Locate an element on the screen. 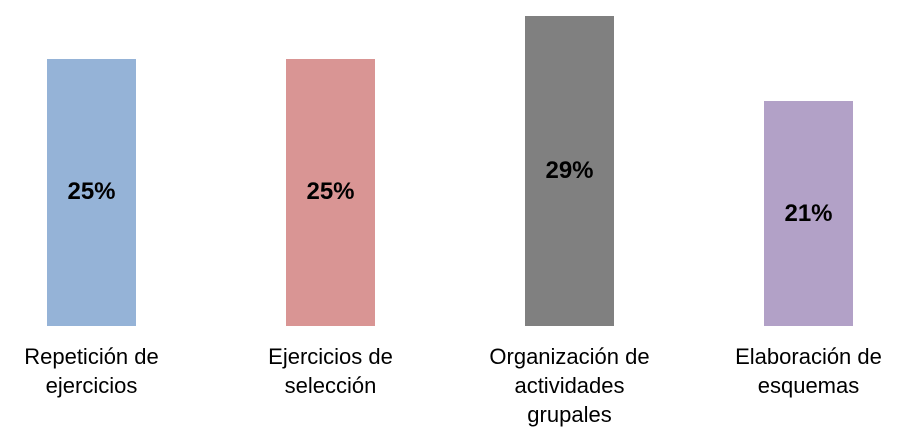  value-label: 29% is located at coordinates (569, 170).